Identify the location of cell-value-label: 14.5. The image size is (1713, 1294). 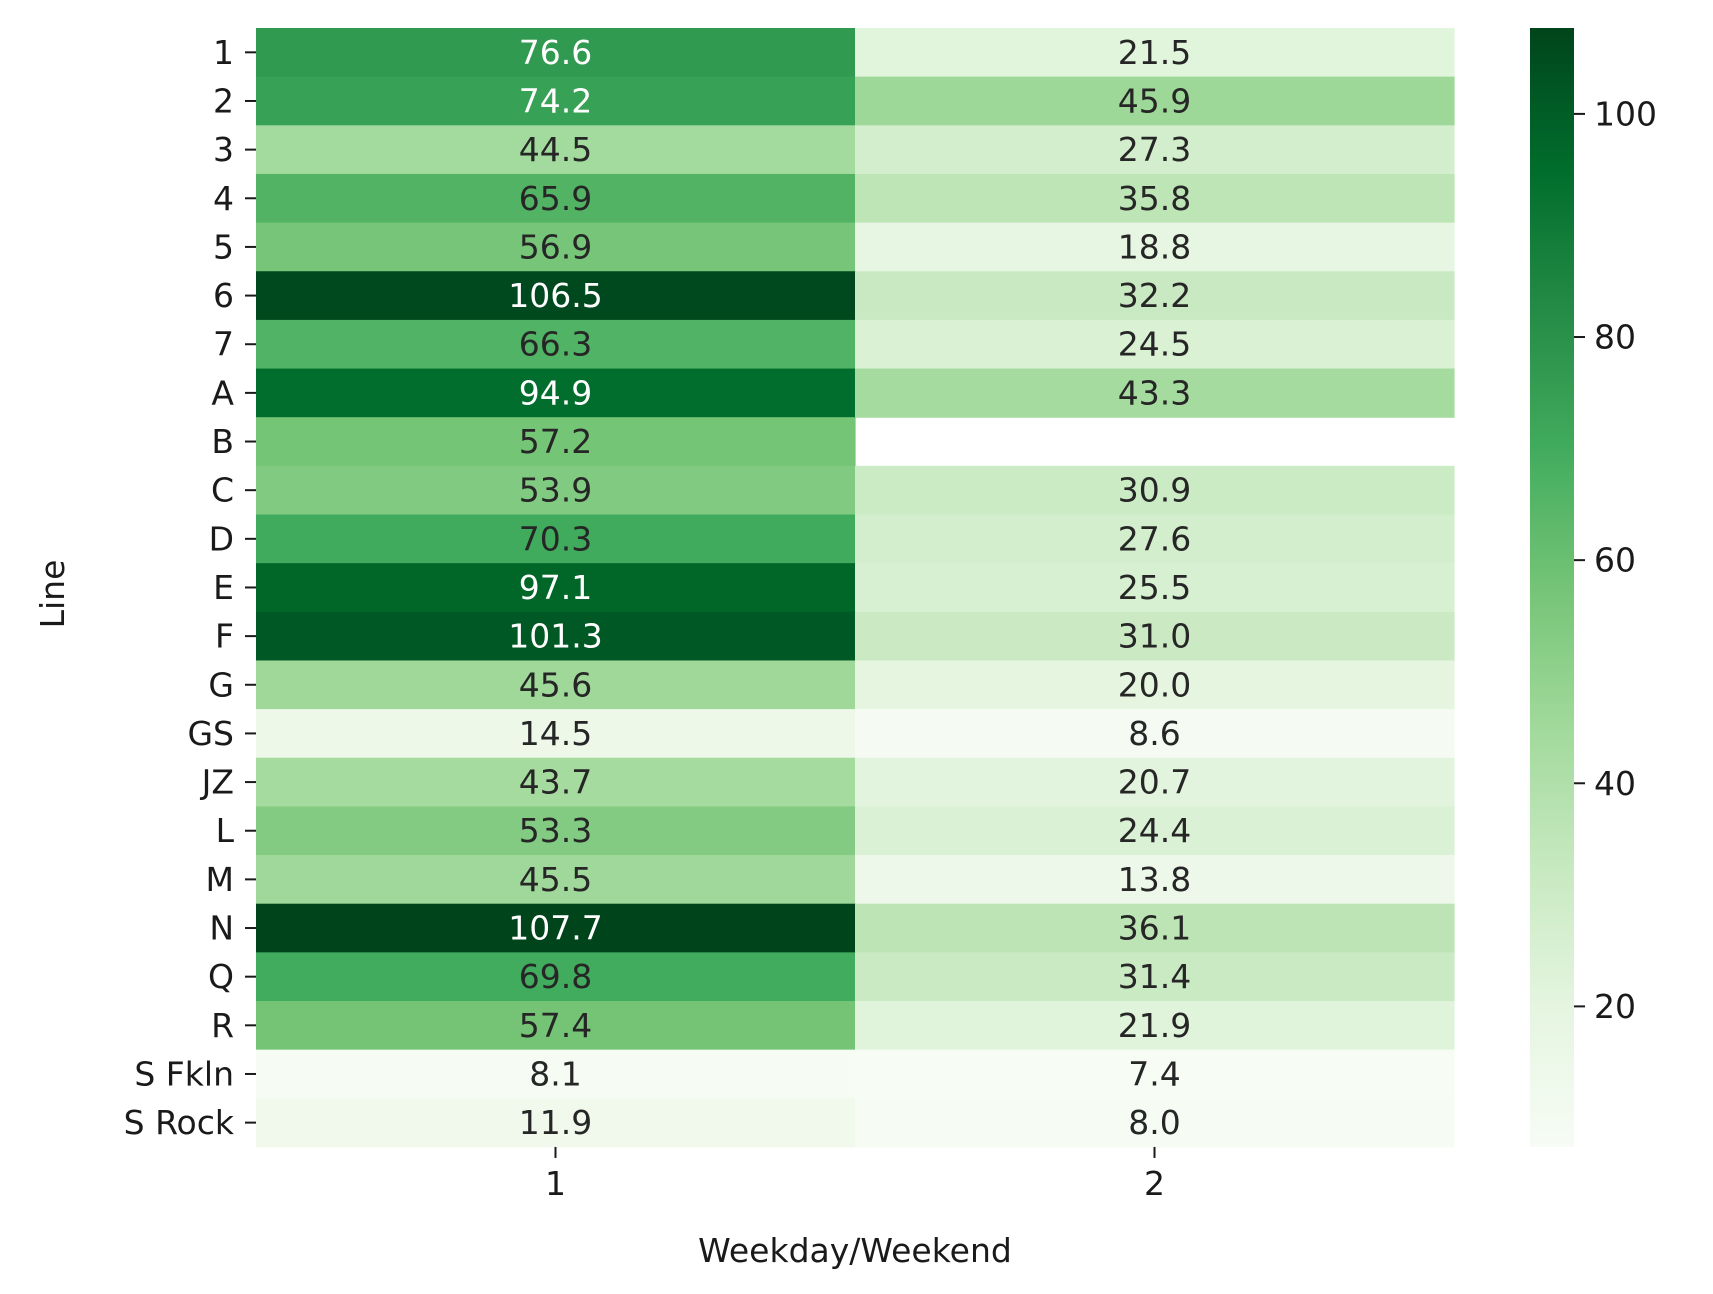
(555, 733).